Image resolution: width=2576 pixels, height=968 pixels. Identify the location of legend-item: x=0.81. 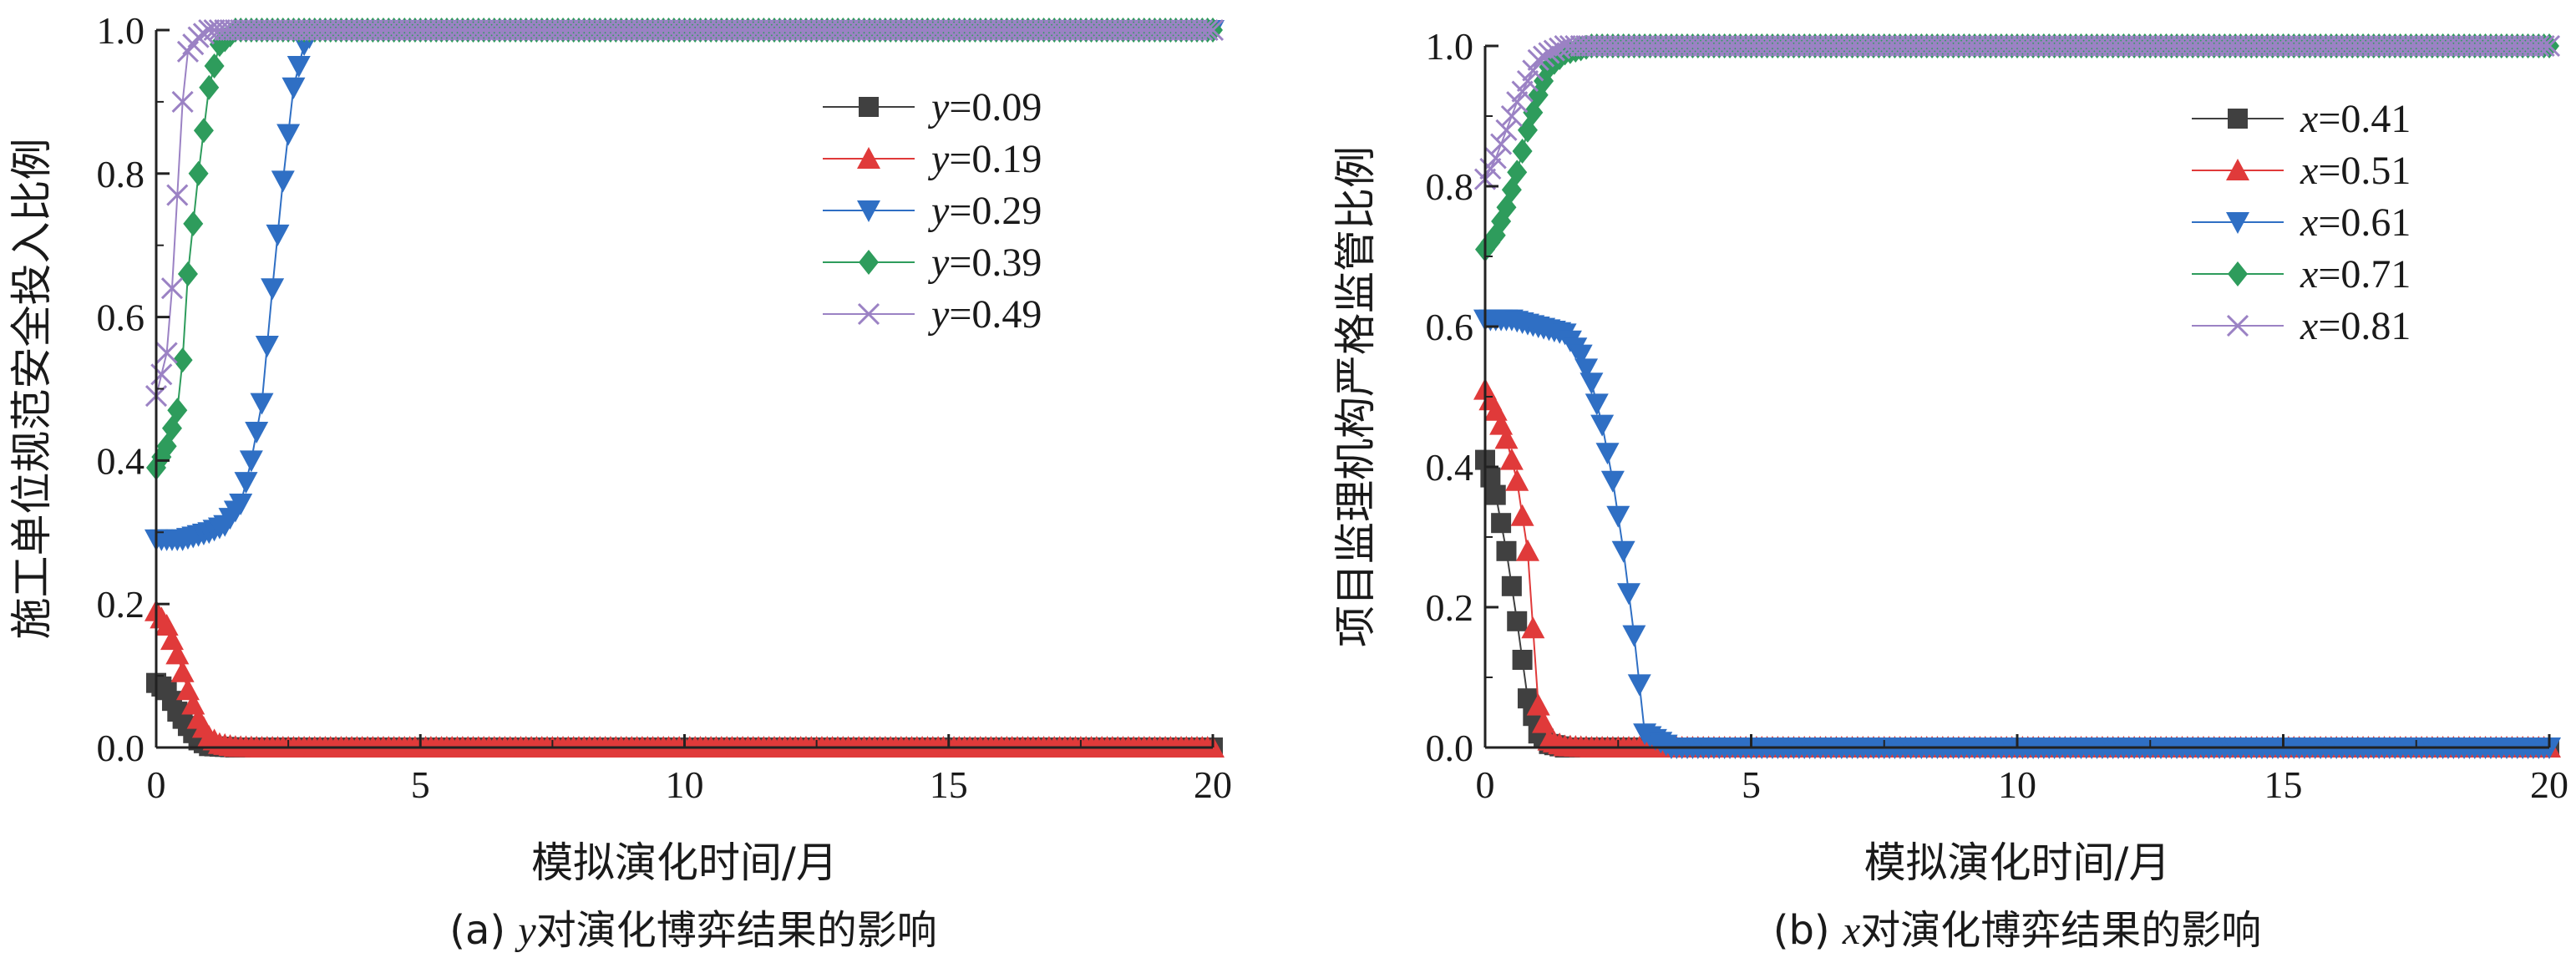
(2301, 326).